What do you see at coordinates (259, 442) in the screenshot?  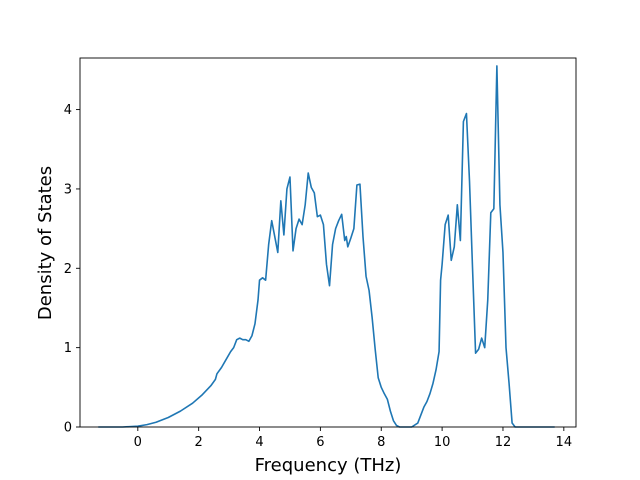 I see `x-tick-label: 4` at bounding box center [259, 442].